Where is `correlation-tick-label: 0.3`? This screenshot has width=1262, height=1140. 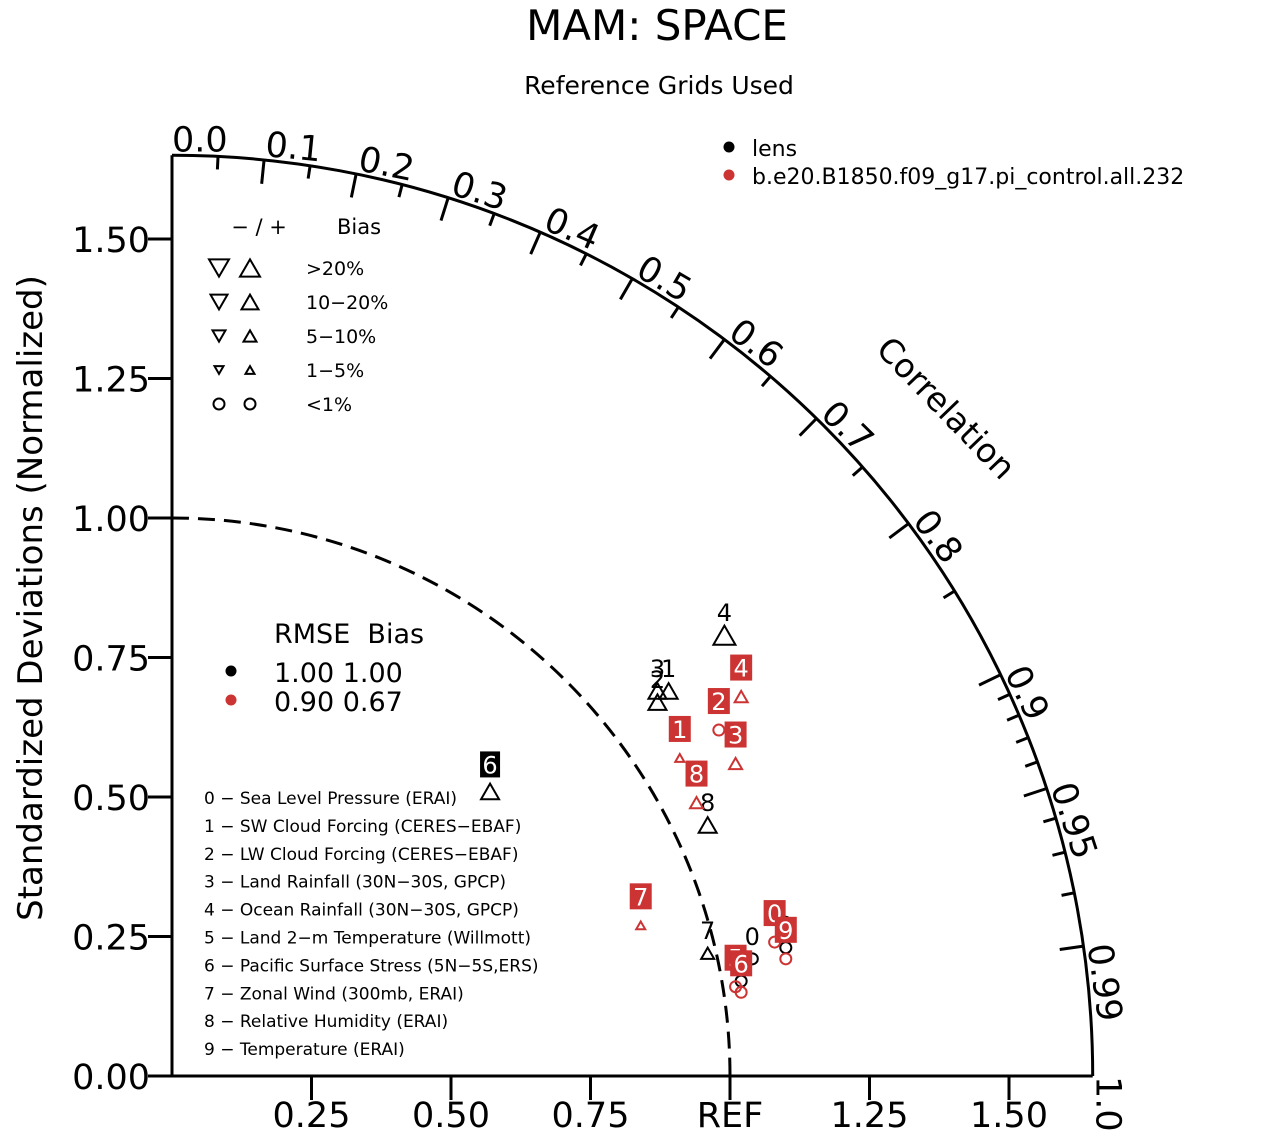 correlation-tick-label: 0.3 is located at coordinates (479, 191).